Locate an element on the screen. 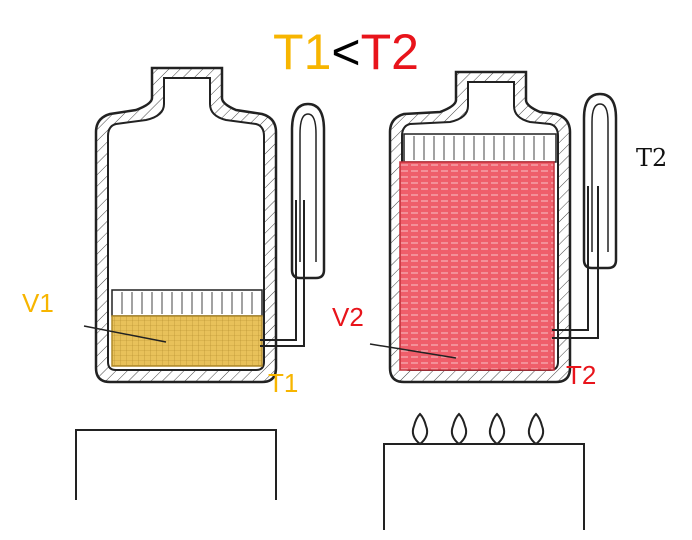 The height and width of the screenshot is (540, 692). label-thermometer-t2: T2 is located at coordinates (651, 158).